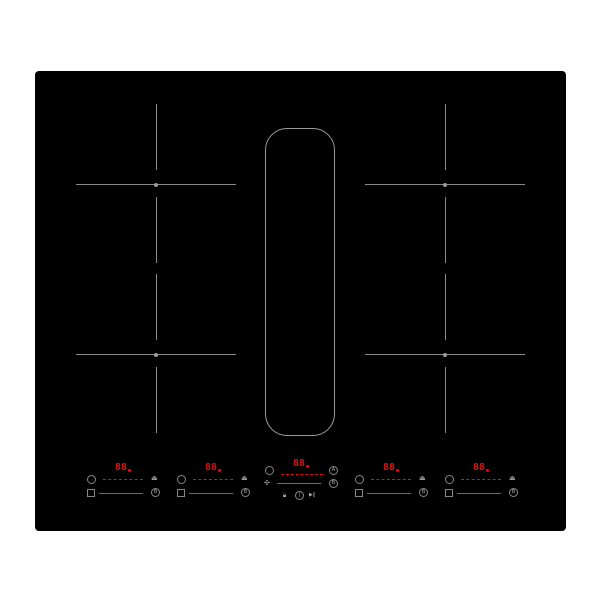 The height and width of the screenshot is (600, 600). What do you see at coordinates (312, 495) in the screenshot?
I see `pause-icon: ▶‖` at bounding box center [312, 495].